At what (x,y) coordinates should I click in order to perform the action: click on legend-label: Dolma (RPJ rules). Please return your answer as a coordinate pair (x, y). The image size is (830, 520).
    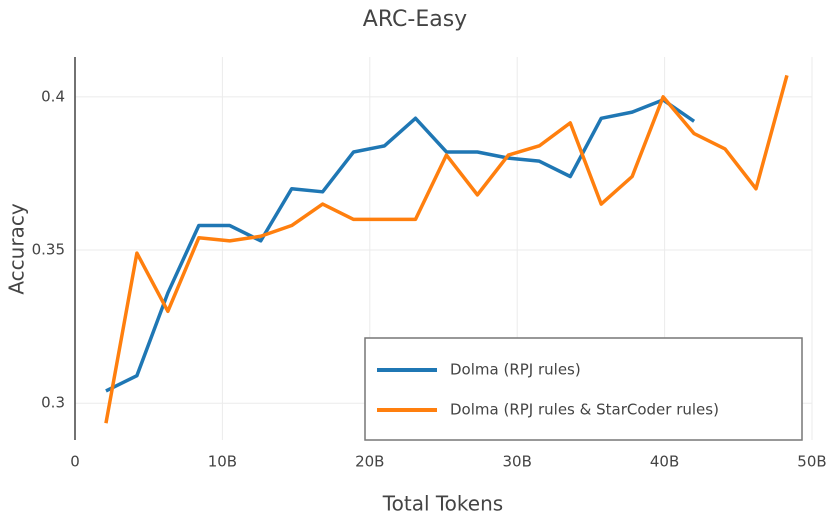
    Looking at the image, I should click on (515, 370).